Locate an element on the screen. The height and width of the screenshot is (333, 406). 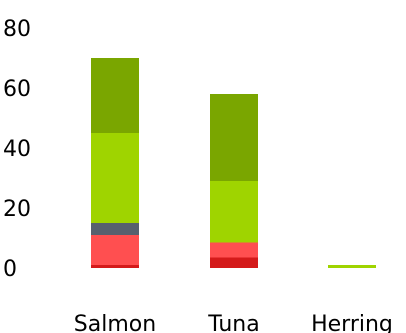
x-category-label: Salmon is located at coordinates (115, 322).